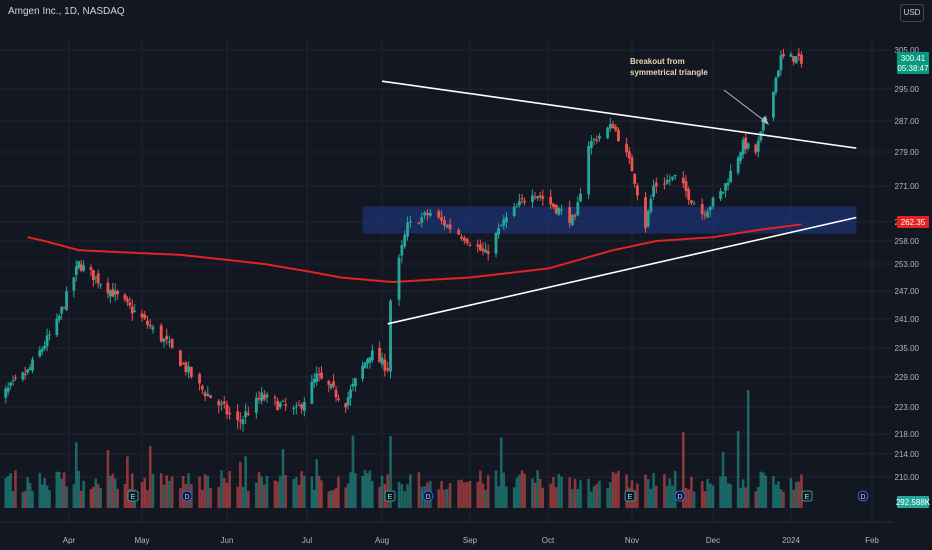 Image resolution: width=932 pixels, height=550 pixels. What do you see at coordinates (907, 264) in the screenshot?
I see `y-tick-label: 253.00` at bounding box center [907, 264].